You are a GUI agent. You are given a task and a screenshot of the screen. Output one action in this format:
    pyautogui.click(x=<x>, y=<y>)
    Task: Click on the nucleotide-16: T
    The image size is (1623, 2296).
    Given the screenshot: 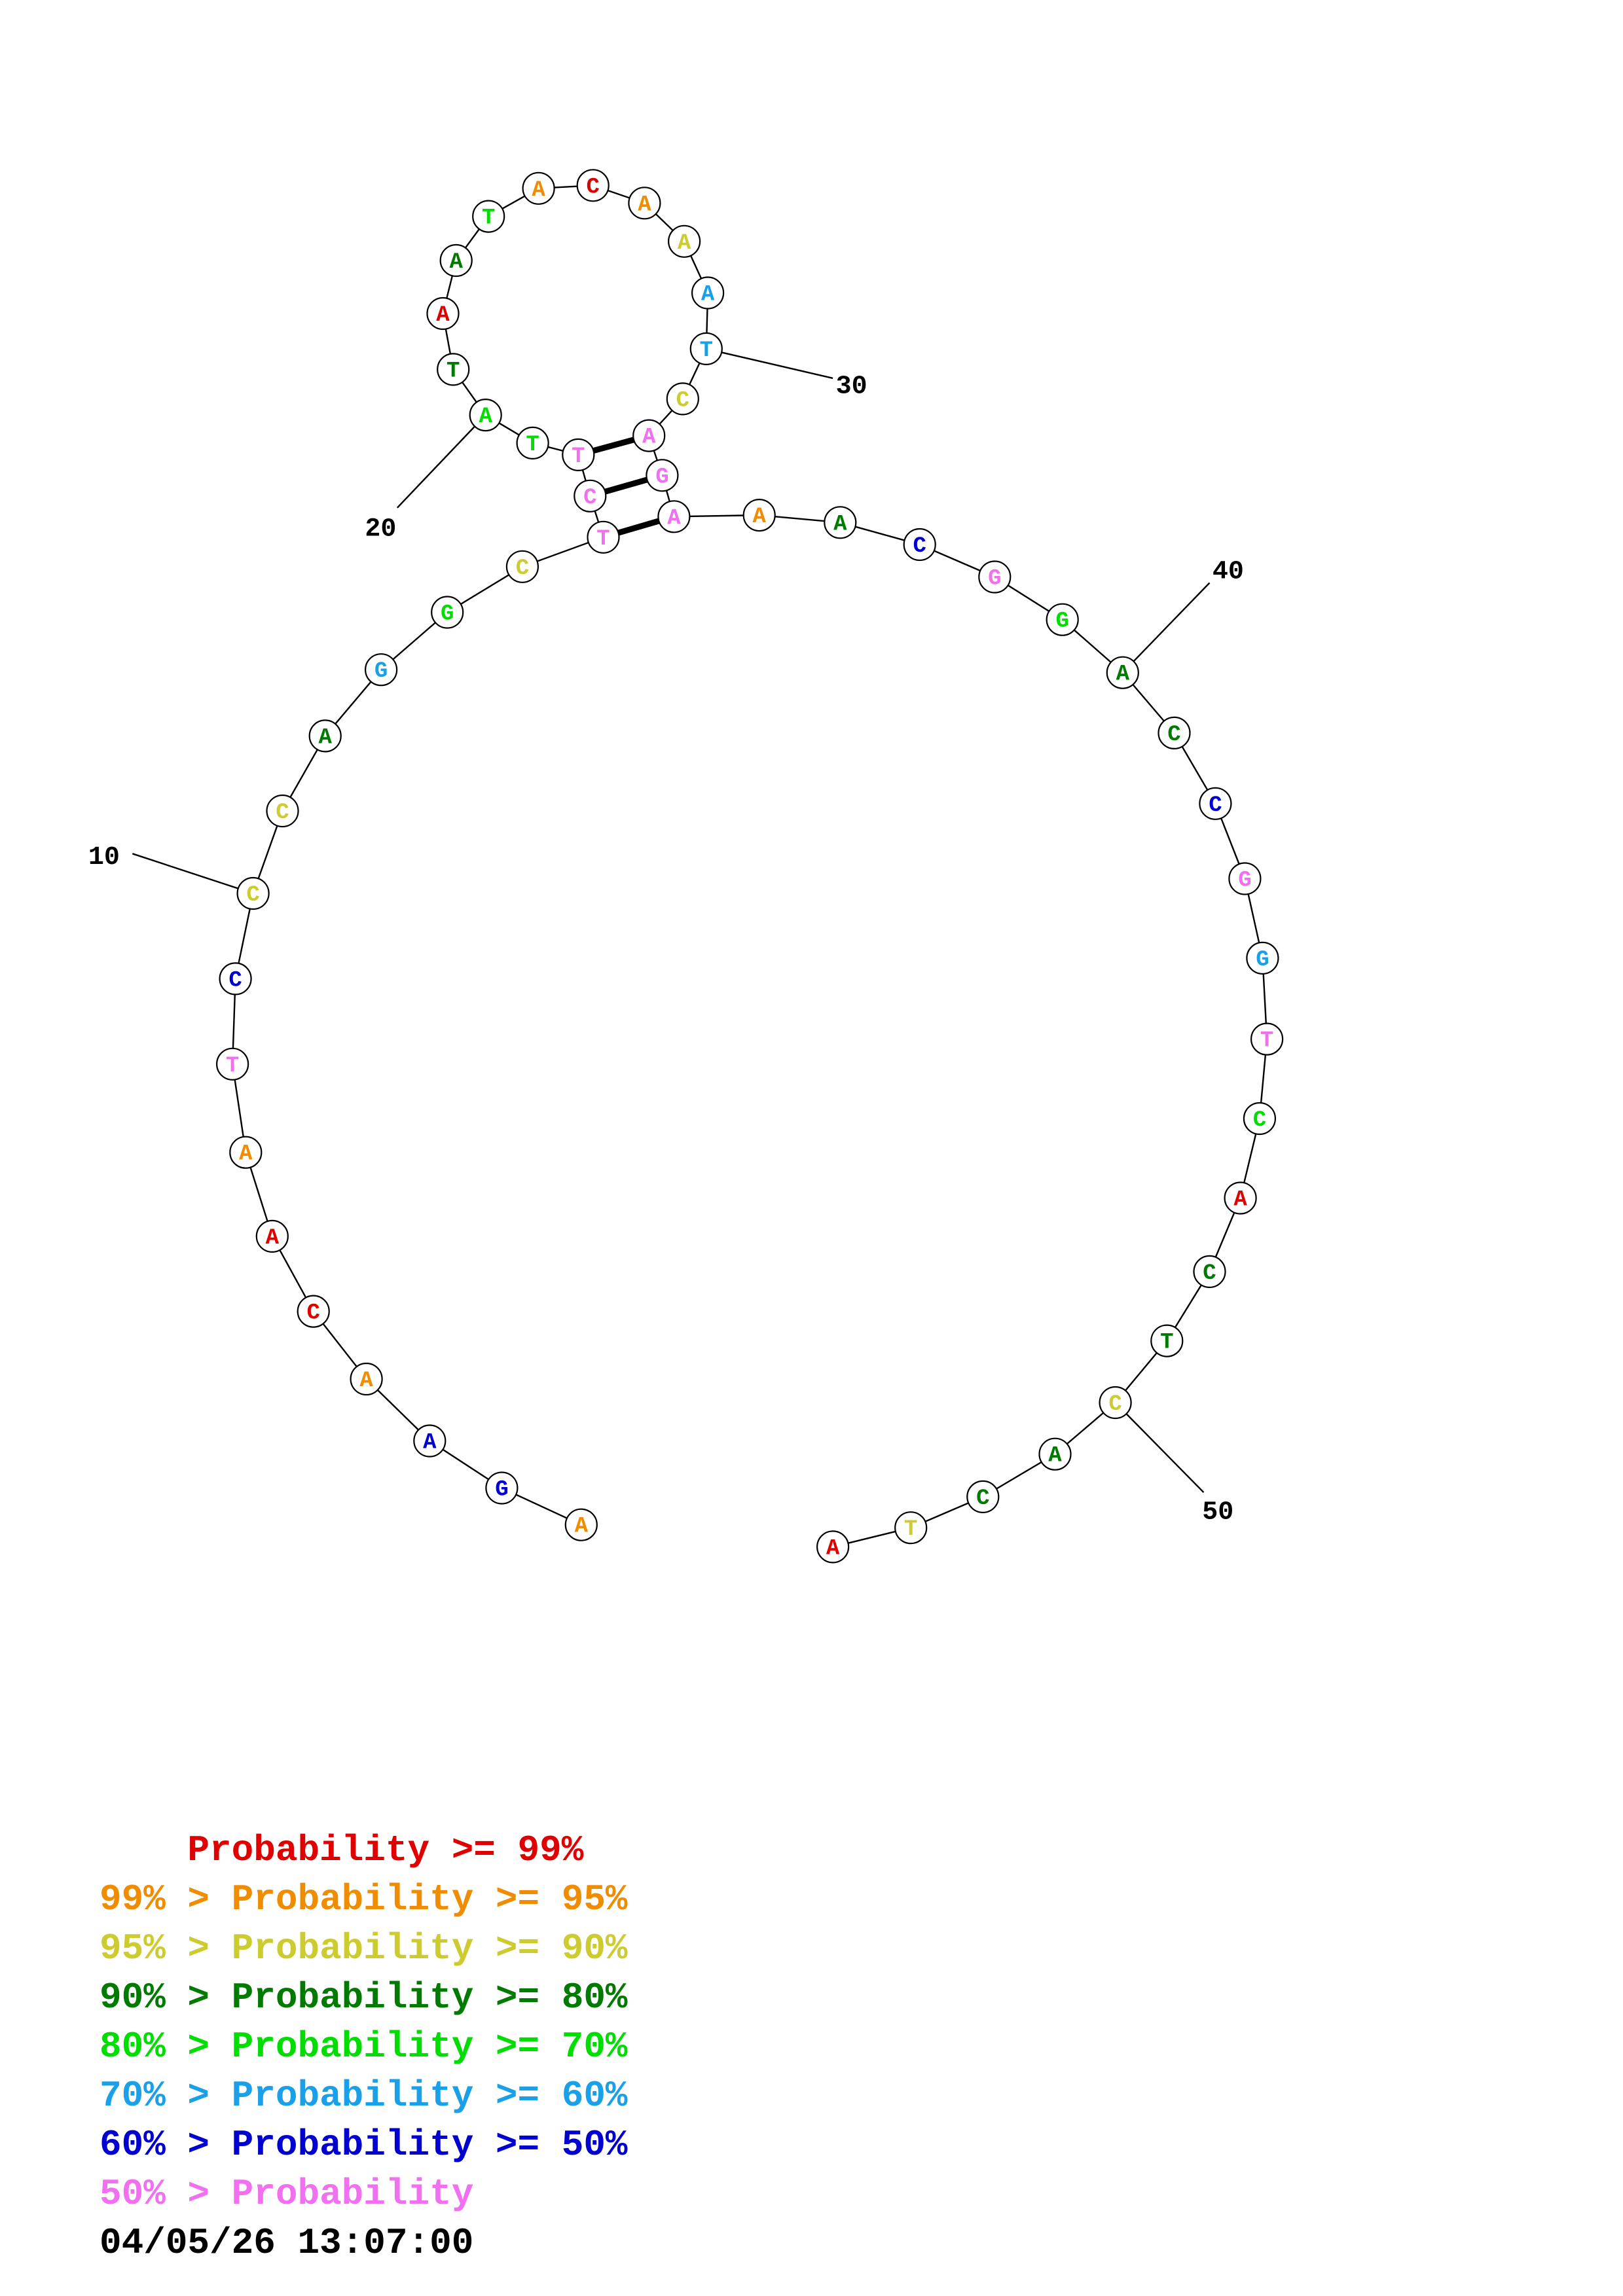 What is the action you would take?
    pyautogui.click(x=603, y=537)
    